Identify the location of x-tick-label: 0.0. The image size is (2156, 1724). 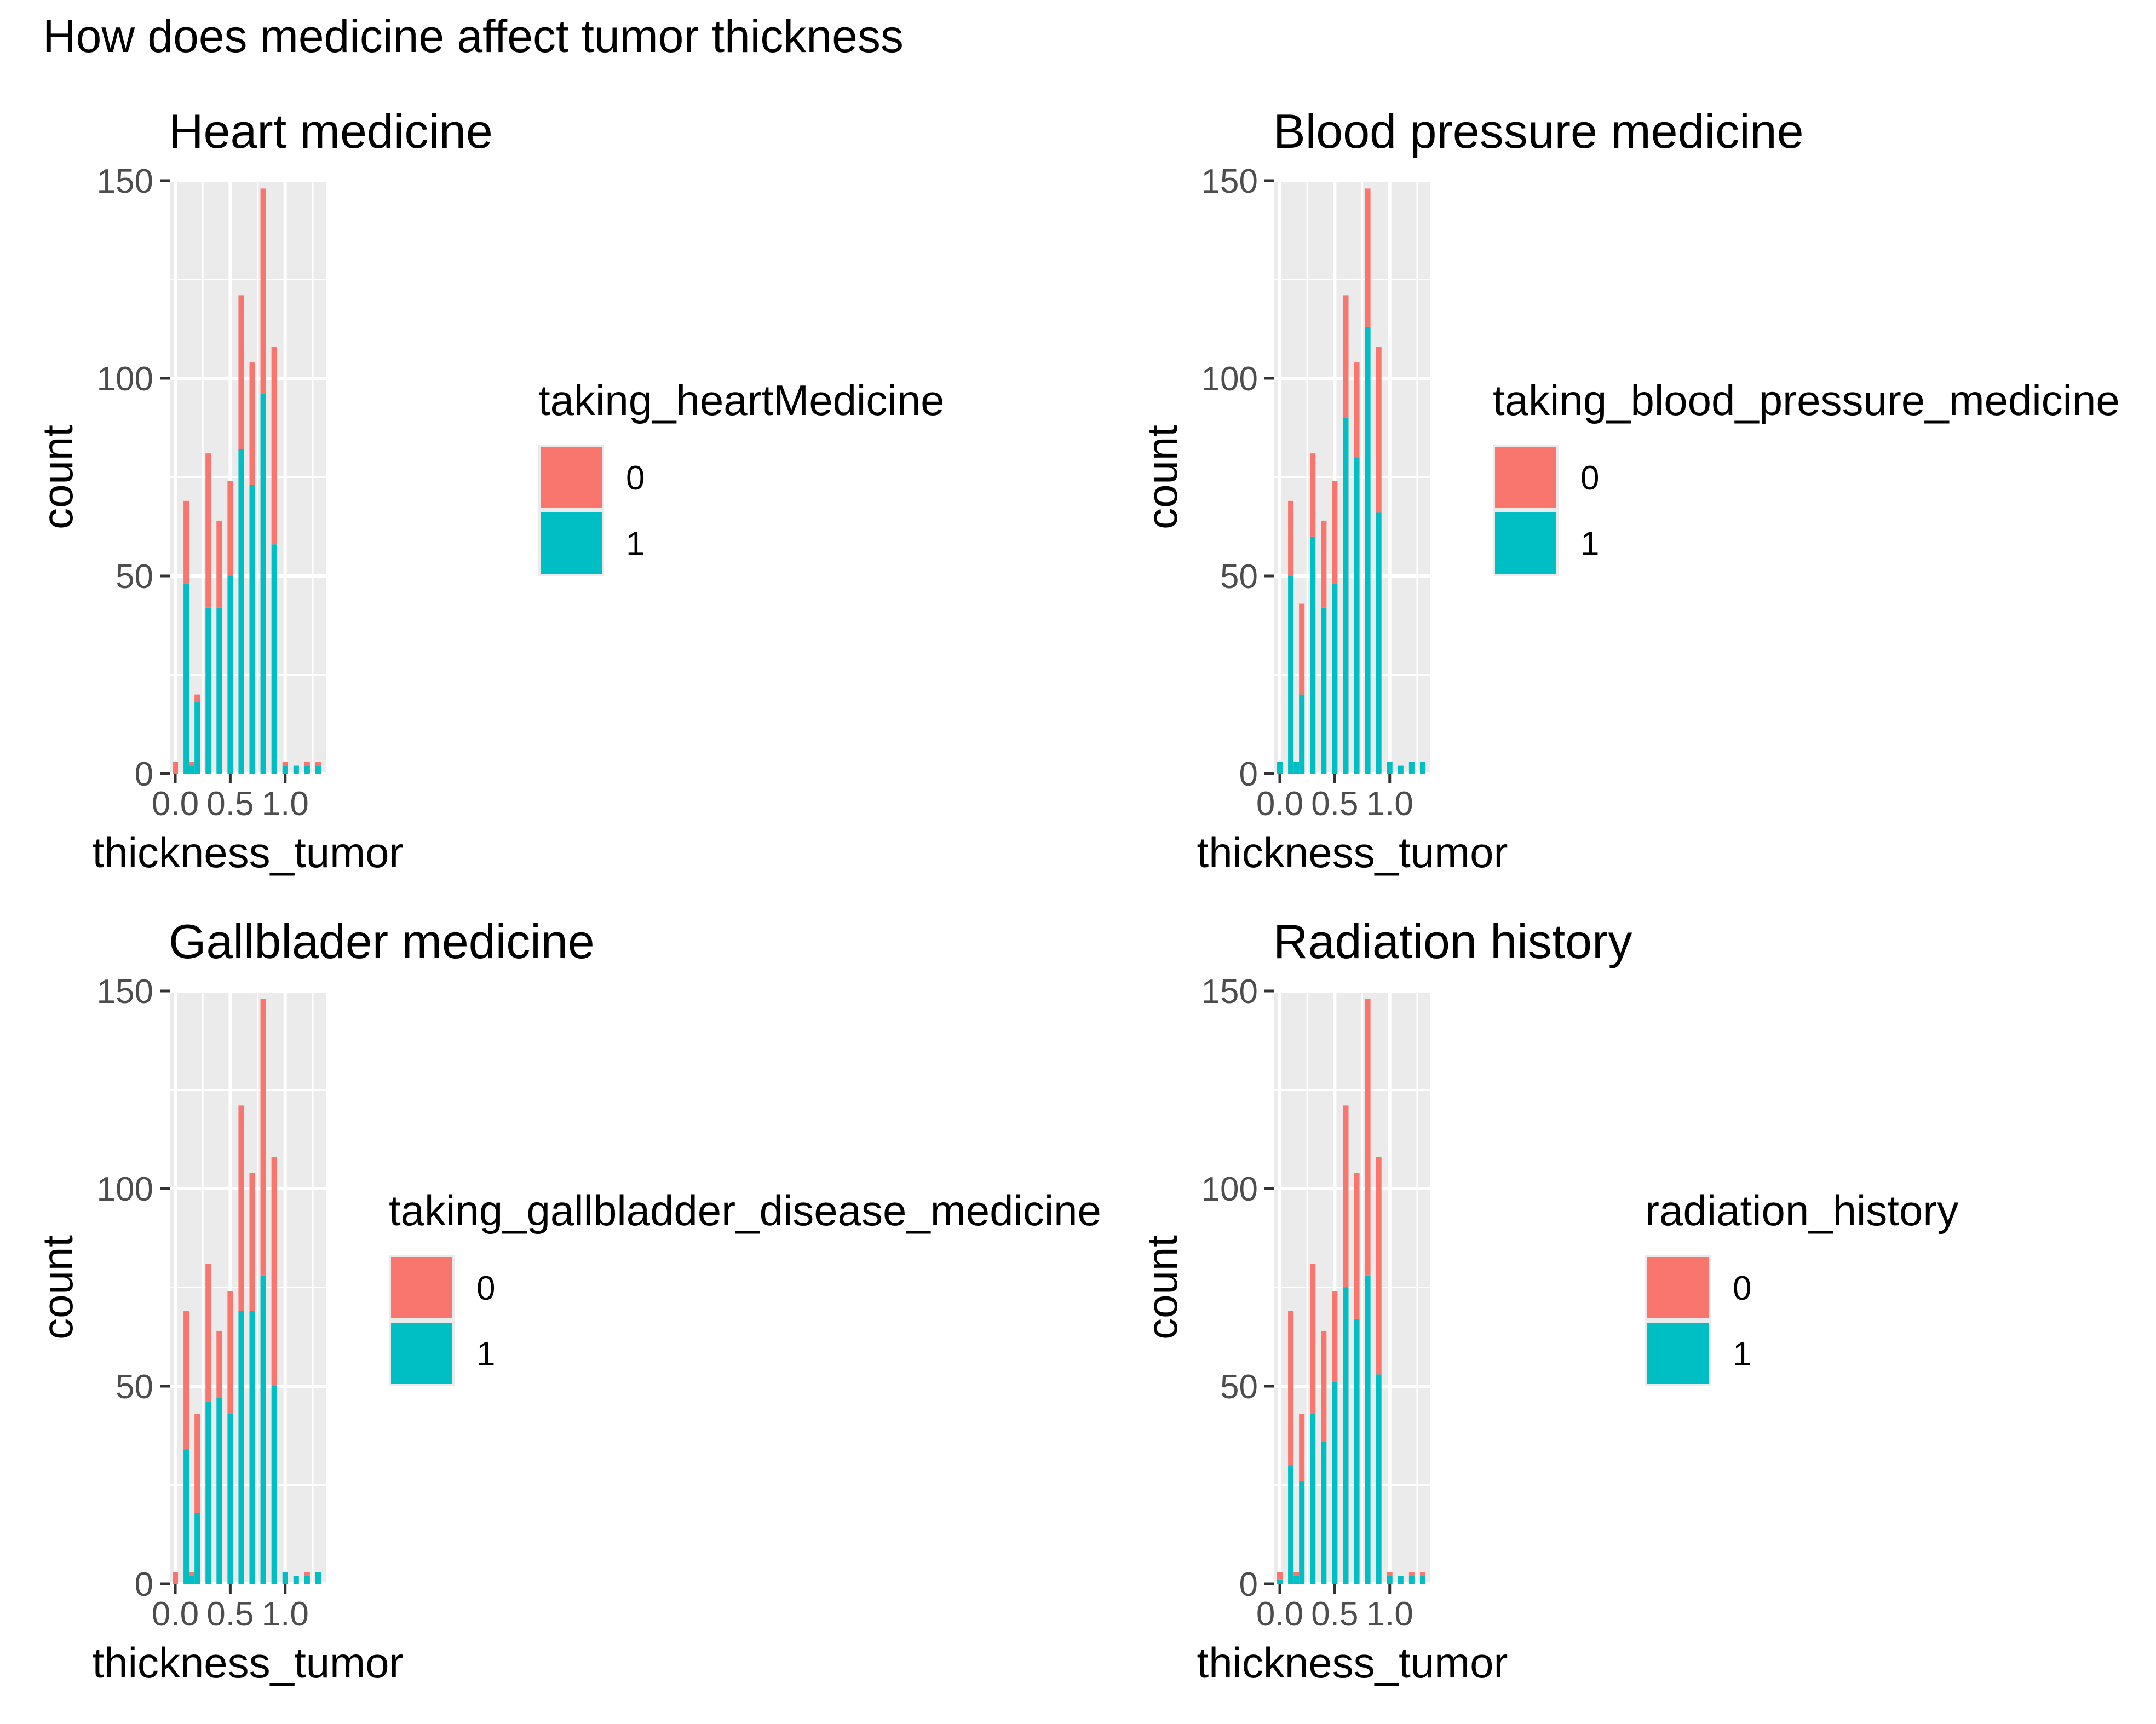
(175, 804).